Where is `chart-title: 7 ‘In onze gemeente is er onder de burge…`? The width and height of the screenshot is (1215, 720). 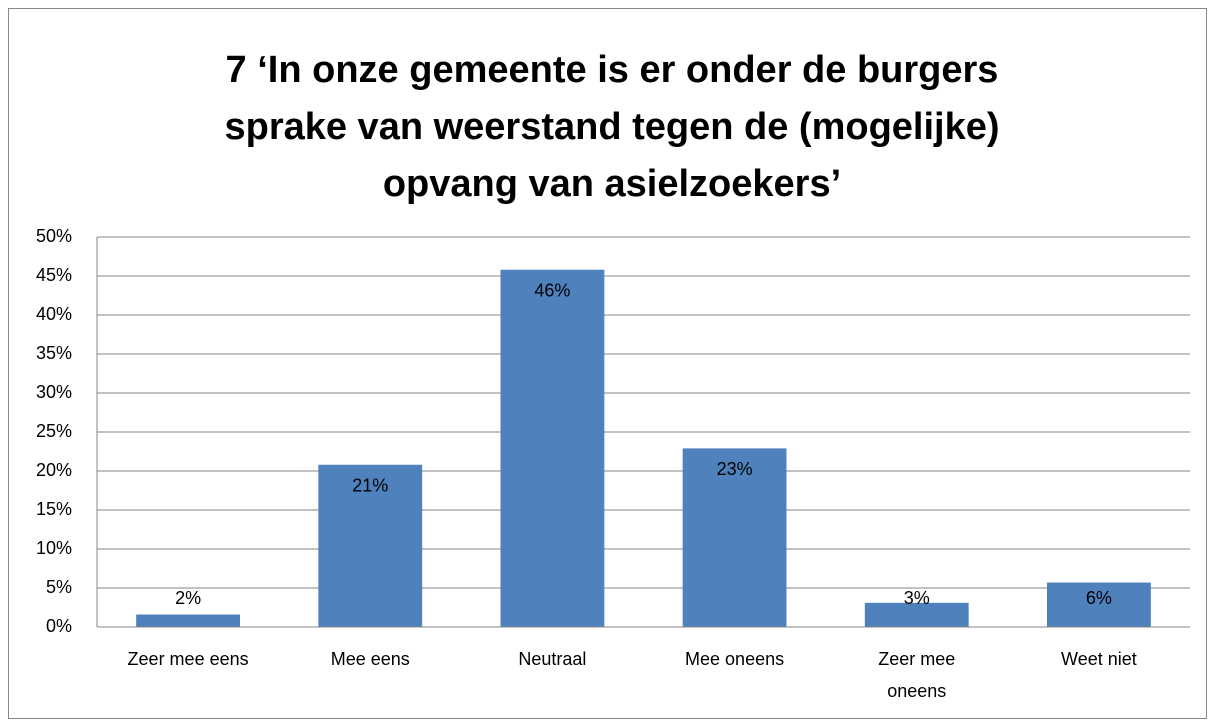 chart-title: 7 ‘In onze gemeente is er onder de burge… is located at coordinates (612, 70).